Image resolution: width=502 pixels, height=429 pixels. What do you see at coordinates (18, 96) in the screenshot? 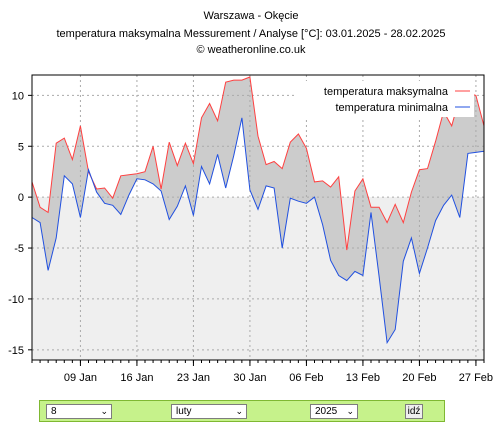
I see `y-tick-label: 10` at bounding box center [18, 96].